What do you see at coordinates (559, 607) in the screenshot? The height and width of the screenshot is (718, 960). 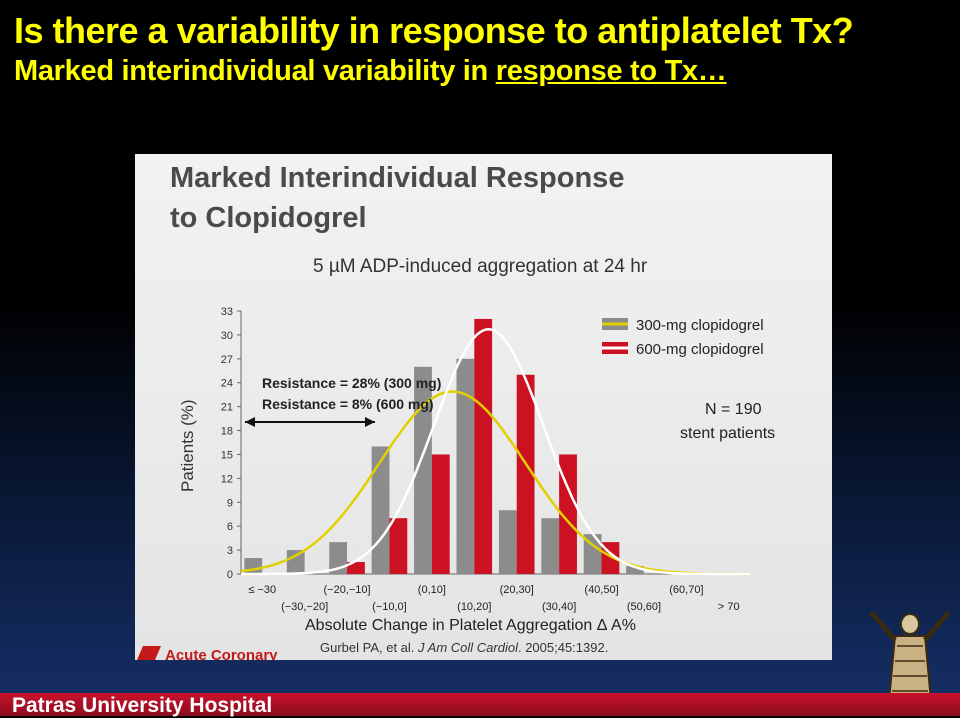 I see `x-tick-label: (30,40]` at bounding box center [559, 607].